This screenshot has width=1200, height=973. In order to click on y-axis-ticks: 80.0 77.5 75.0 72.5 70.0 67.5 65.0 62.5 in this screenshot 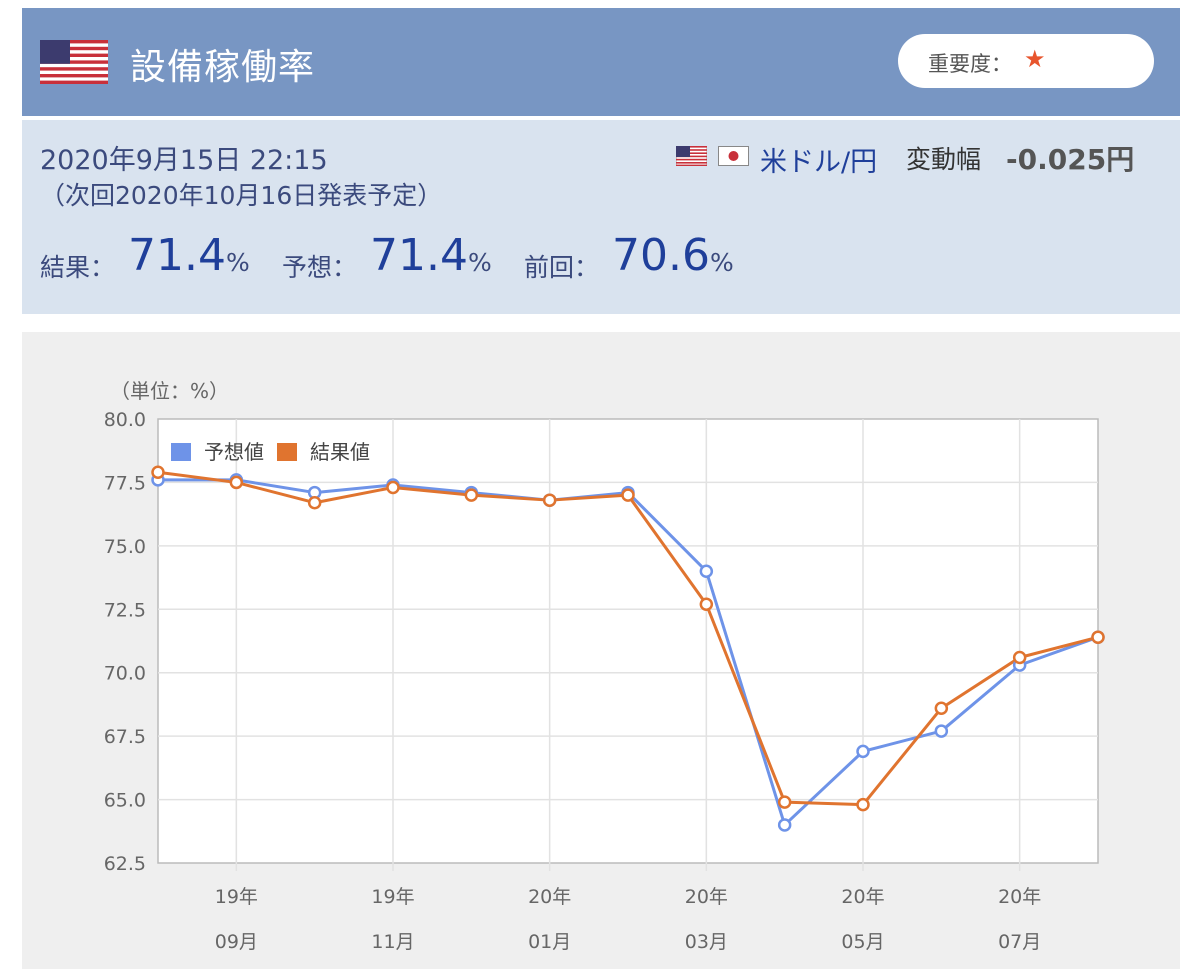, I will do `click(125, 642)`.